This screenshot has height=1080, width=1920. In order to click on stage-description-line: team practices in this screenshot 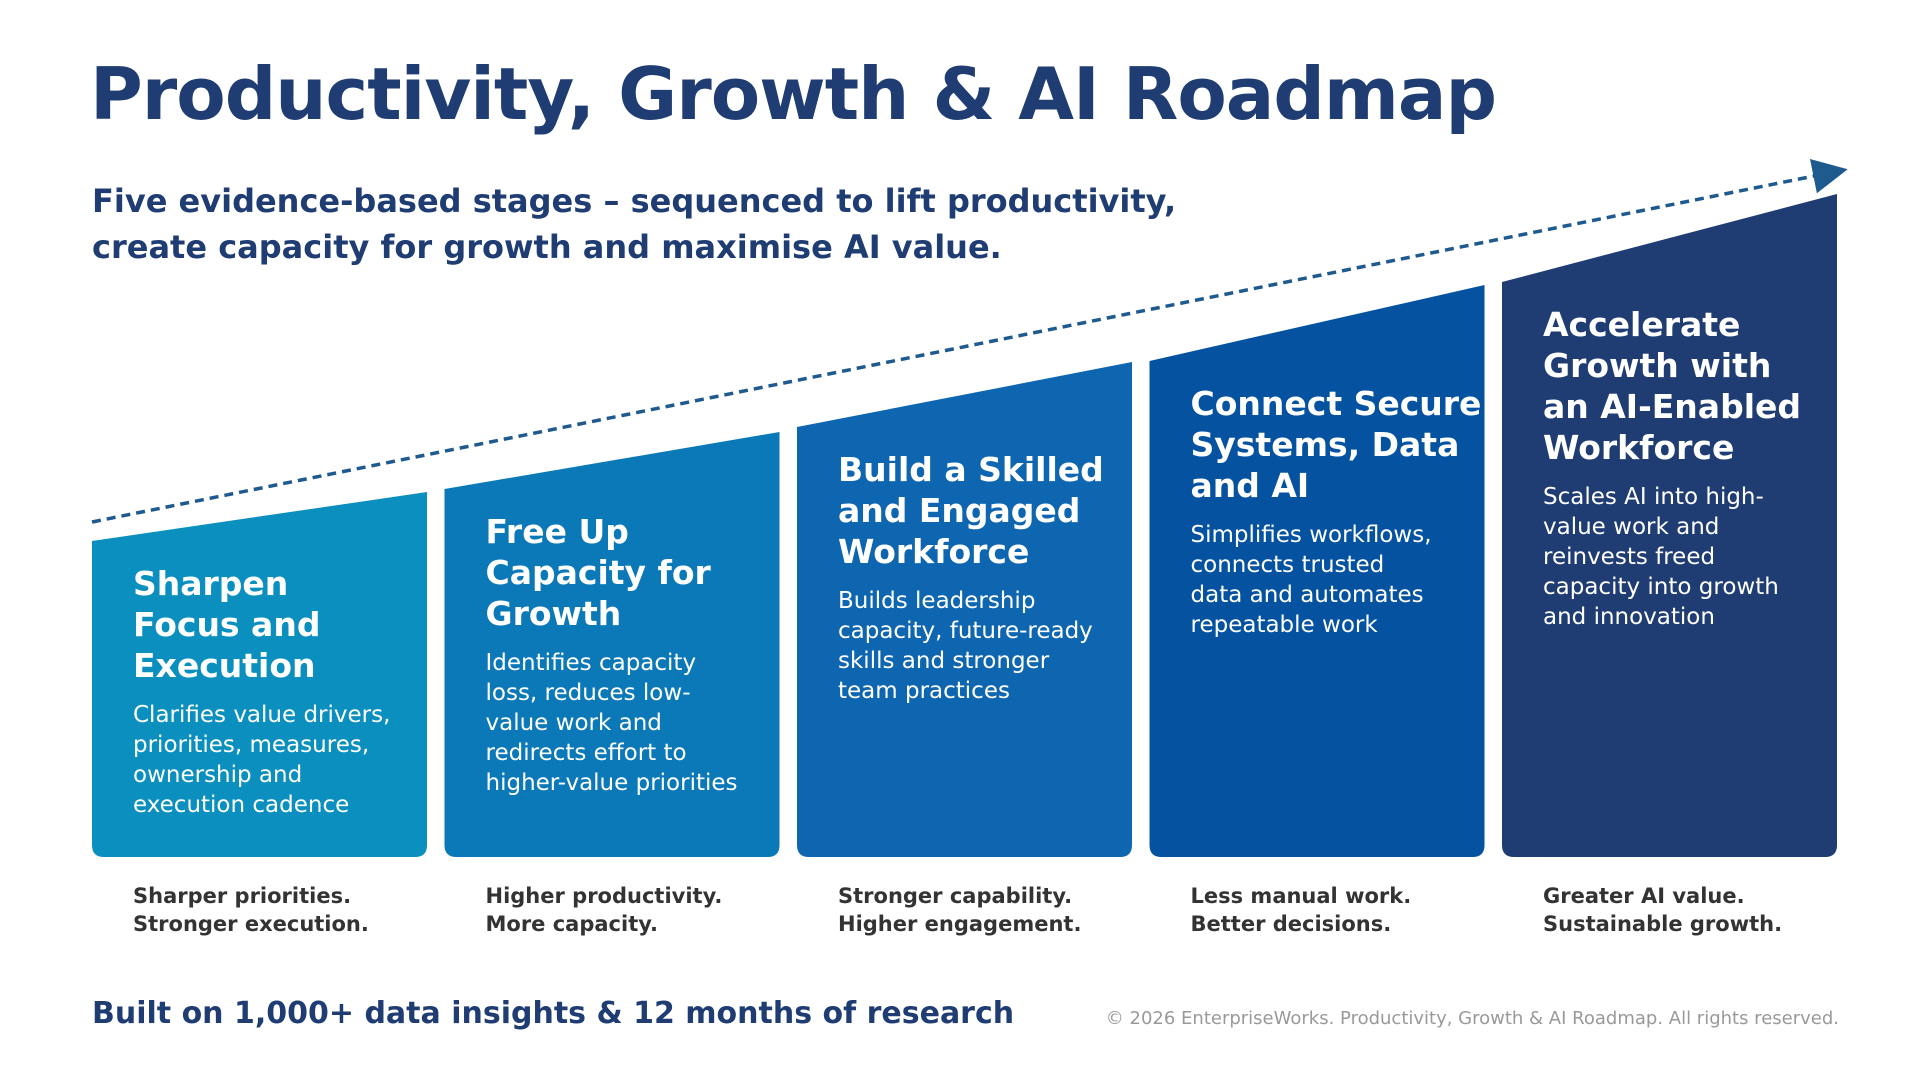, I will do `click(924, 691)`.